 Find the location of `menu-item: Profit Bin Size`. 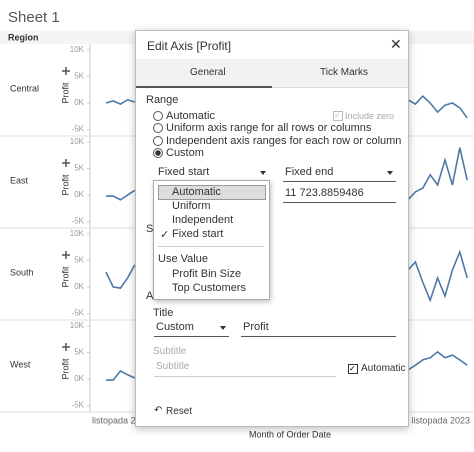

menu-item: Profit Bin Size is located at coordinates (207, 274).